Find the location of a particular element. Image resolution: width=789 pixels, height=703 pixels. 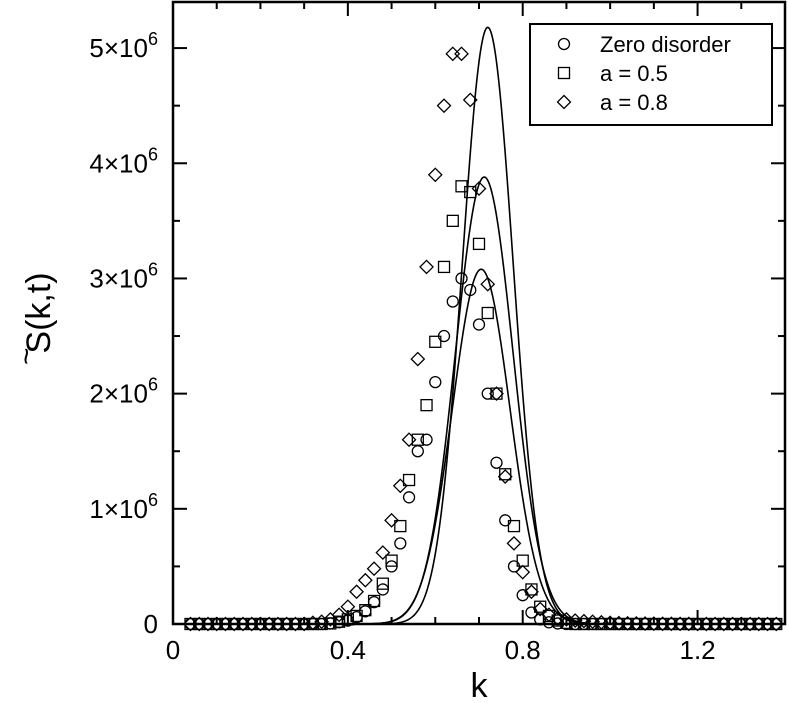

y-tick-label: 0 is located at coordinates (151, 624).